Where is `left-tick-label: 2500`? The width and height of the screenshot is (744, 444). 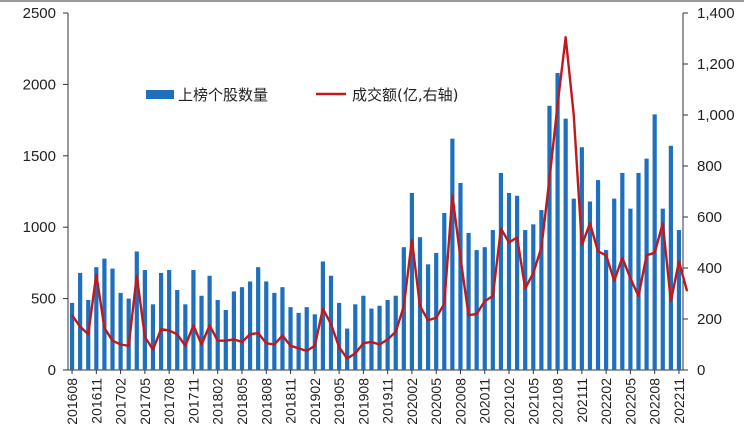 left-tick-label: 2500 is located at coordinates (39, 13).